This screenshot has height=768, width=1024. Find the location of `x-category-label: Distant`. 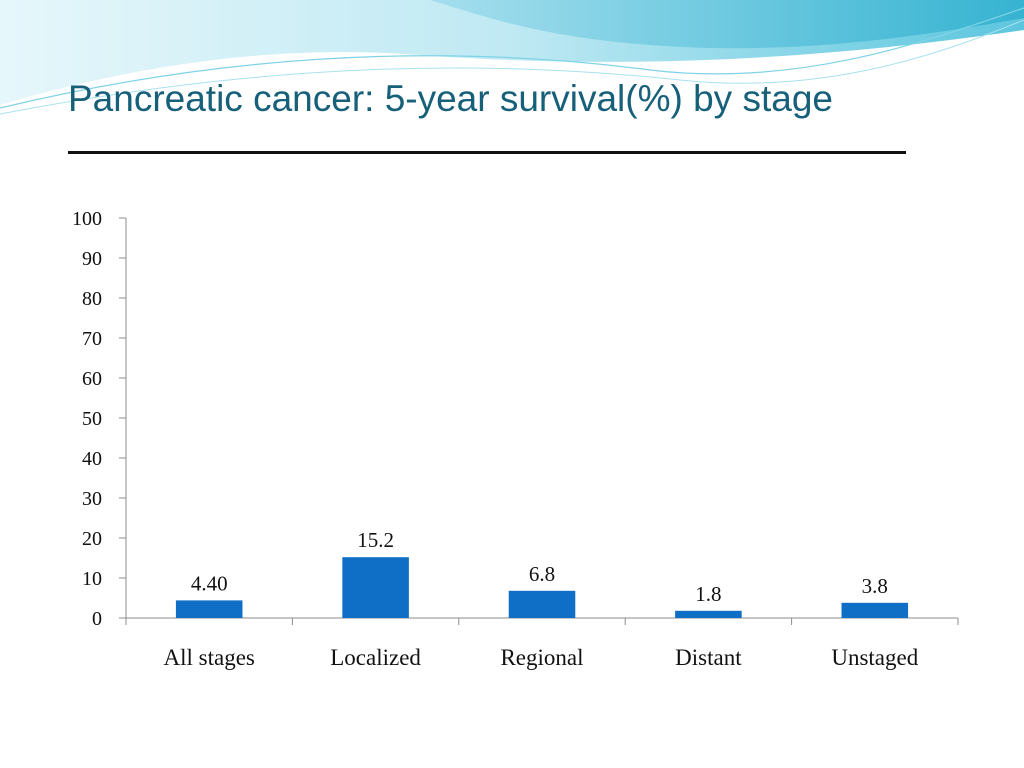

x-category-label: Distant is located at coordinates (708, 657).